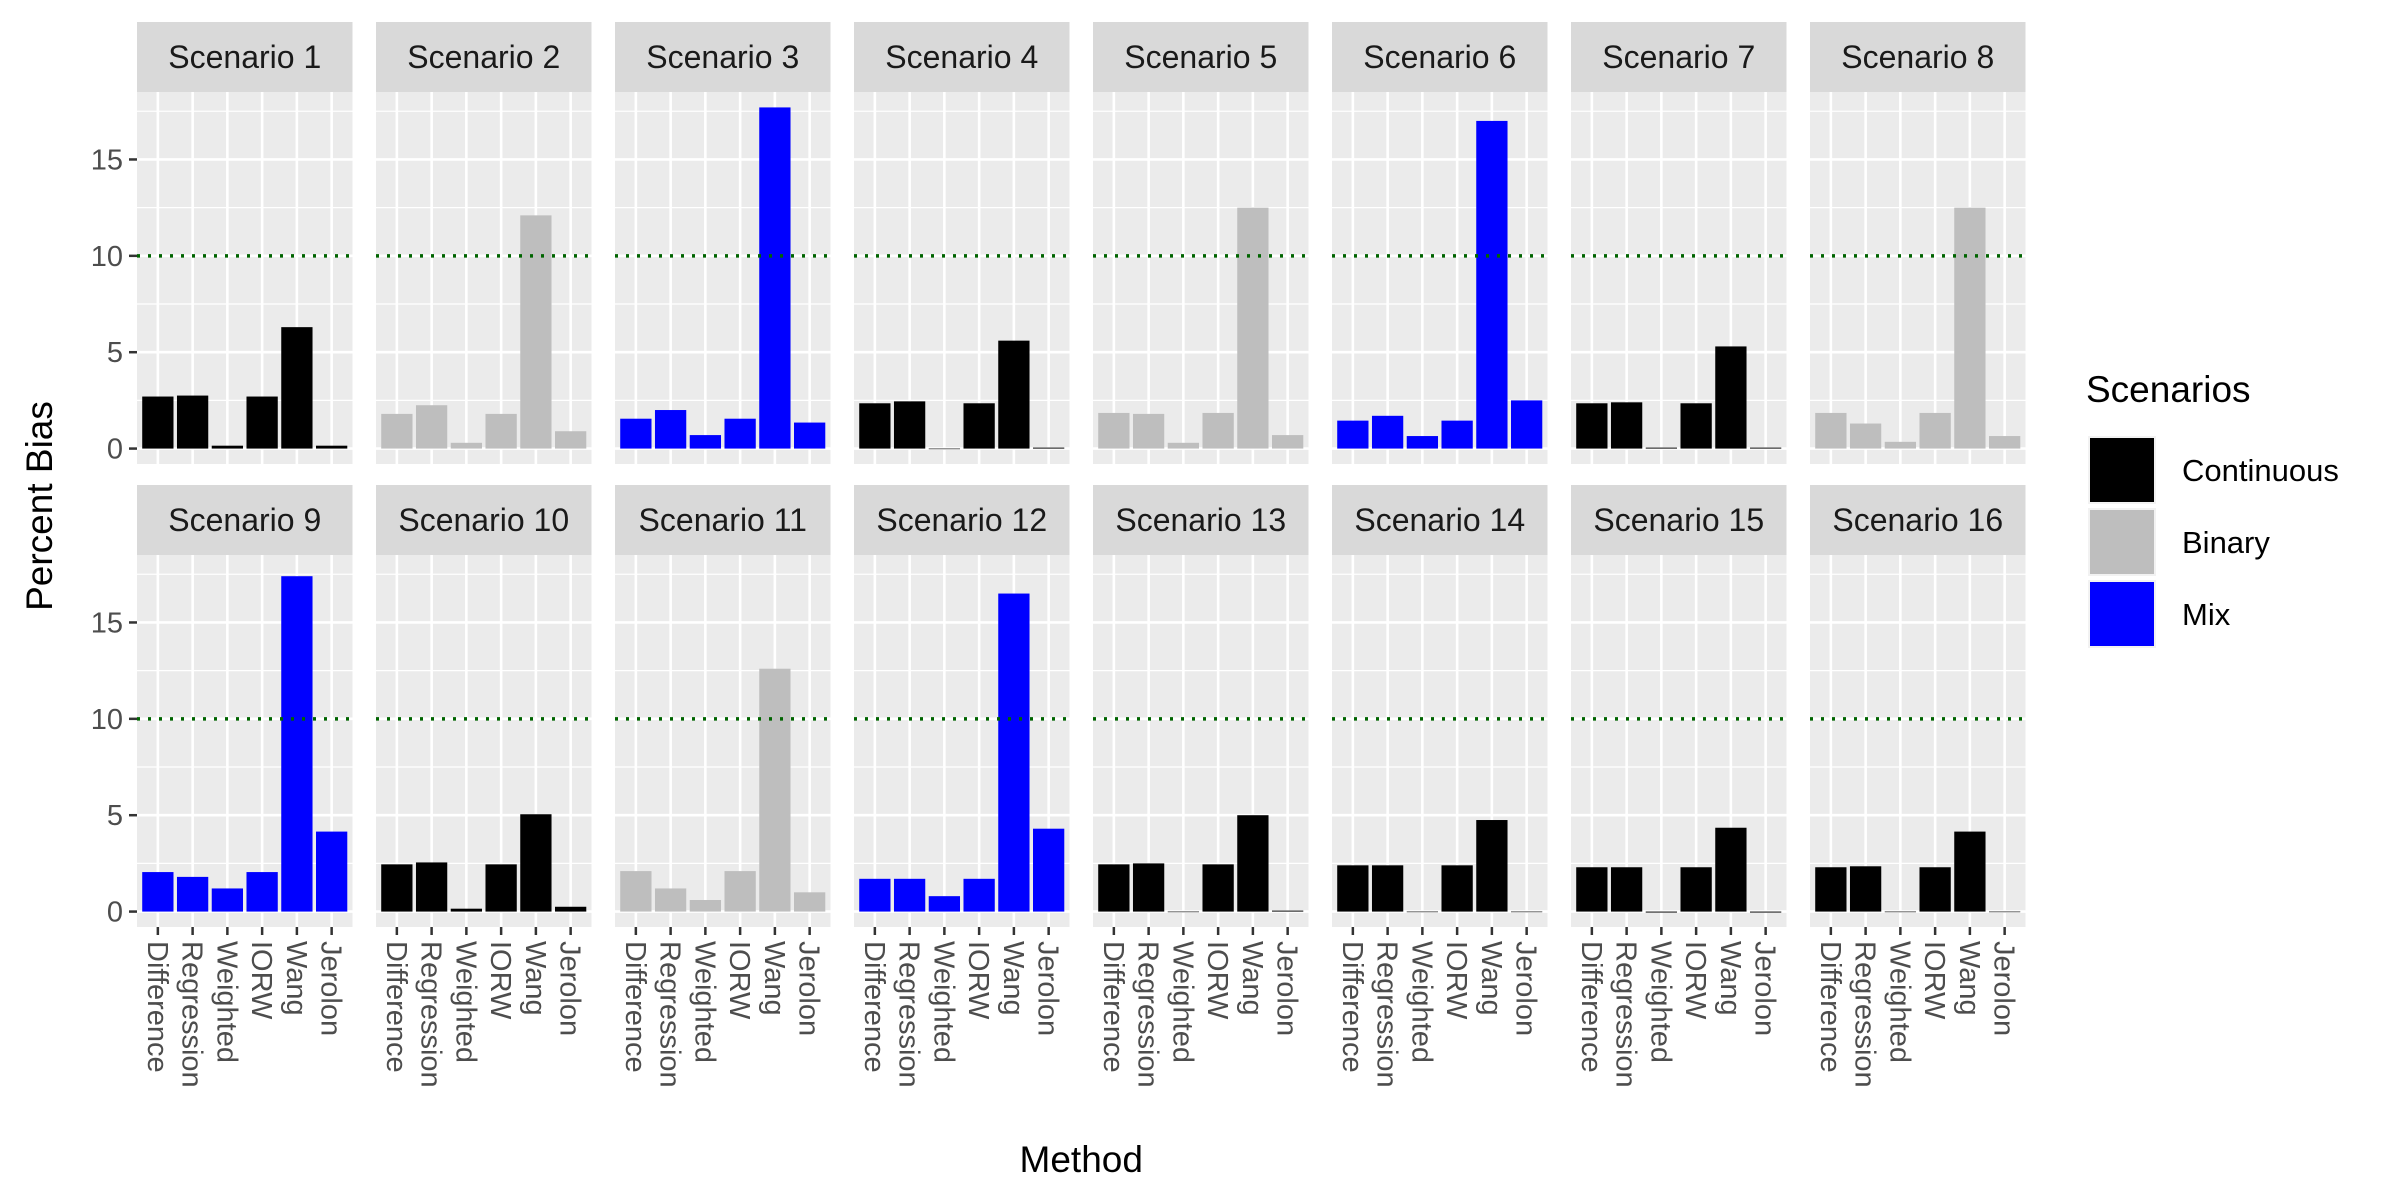 The width and height of the screenshot is (2400, 1200). I want to click on facet-strip-label: Scenario 6, so click(1439, 57).